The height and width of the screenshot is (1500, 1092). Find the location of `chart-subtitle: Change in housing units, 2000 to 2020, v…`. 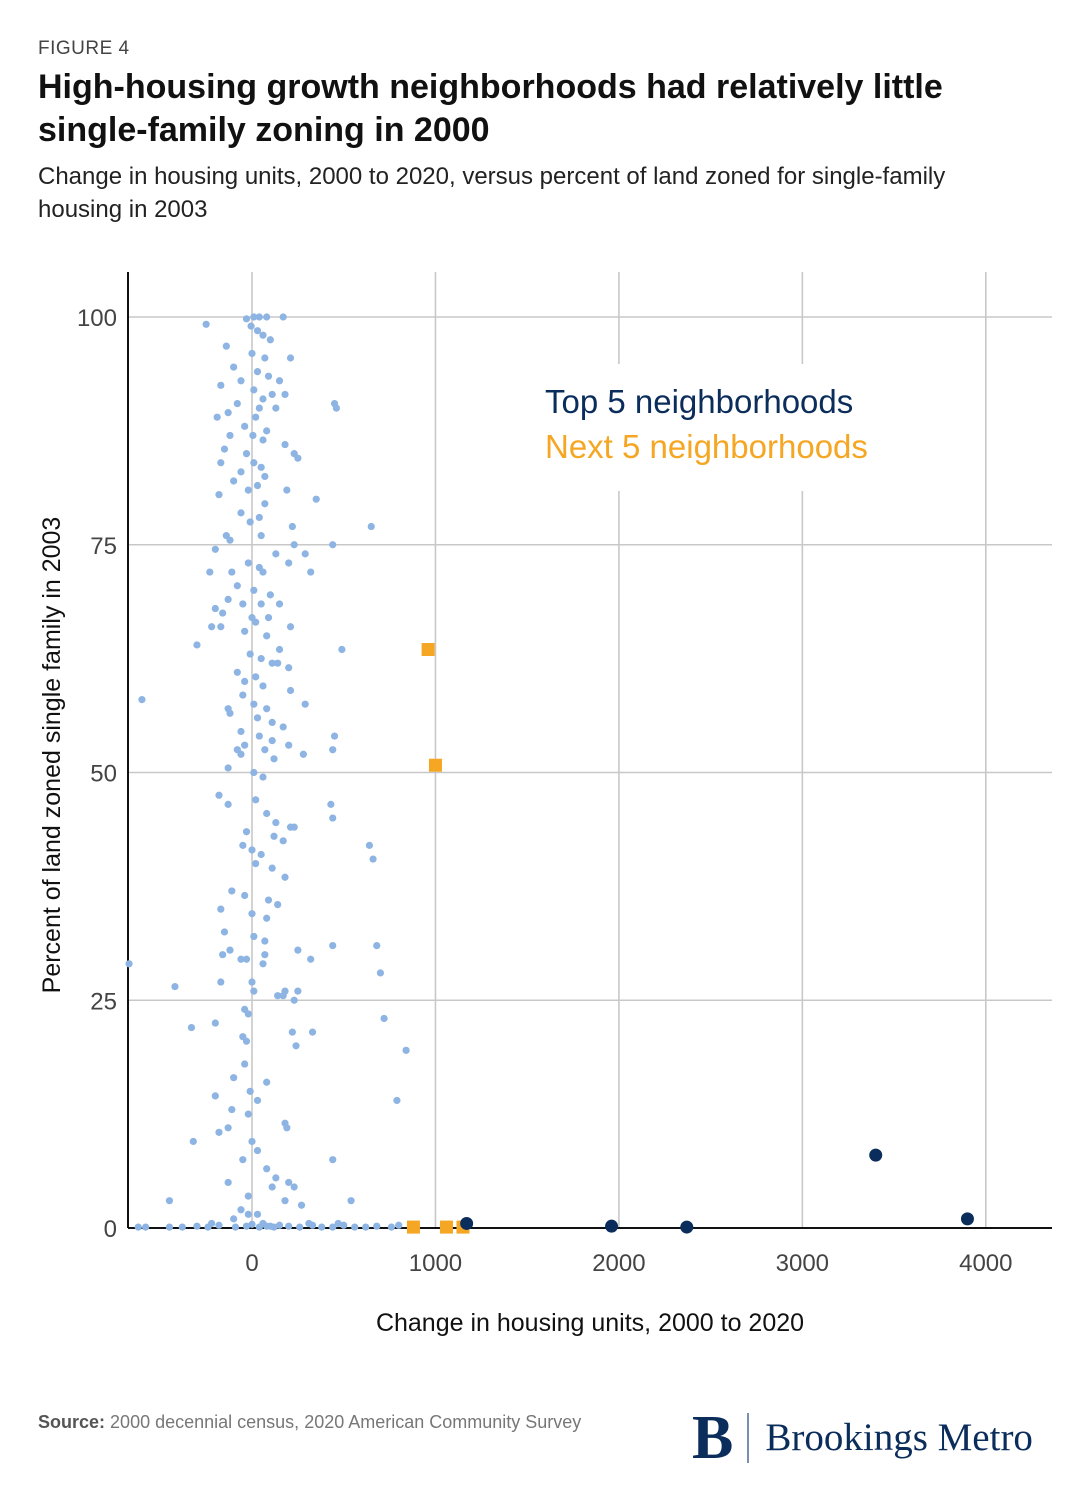

chart-subtitle: Change in housing units, 2000 to 2020, v… is located at coordinates (492, 193).